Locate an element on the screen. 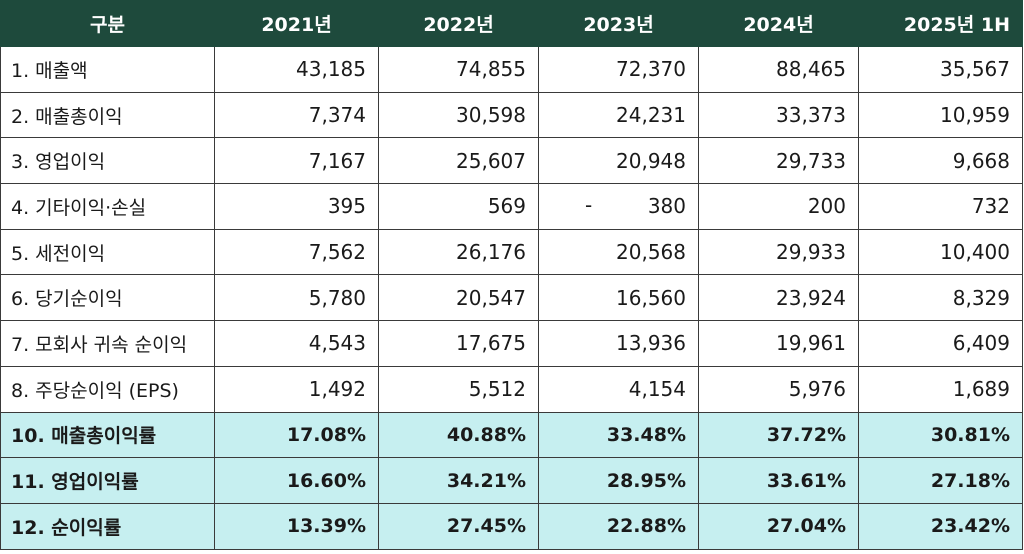  row-label: 4. 기타이익·손실 is located at coordinates (107, 206).